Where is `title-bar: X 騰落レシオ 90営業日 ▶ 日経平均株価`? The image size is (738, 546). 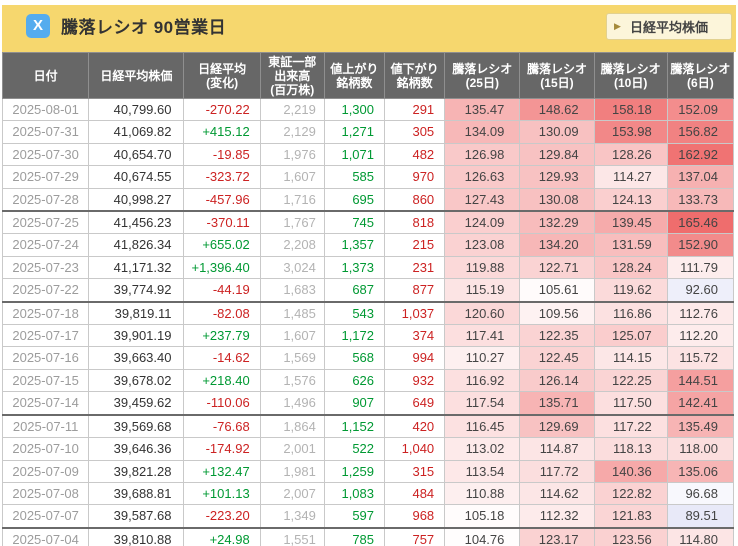 title-bar: X 騰落レシオ 90営業日 ▶ 日経平均株価 is located at coordinates (369, 28).